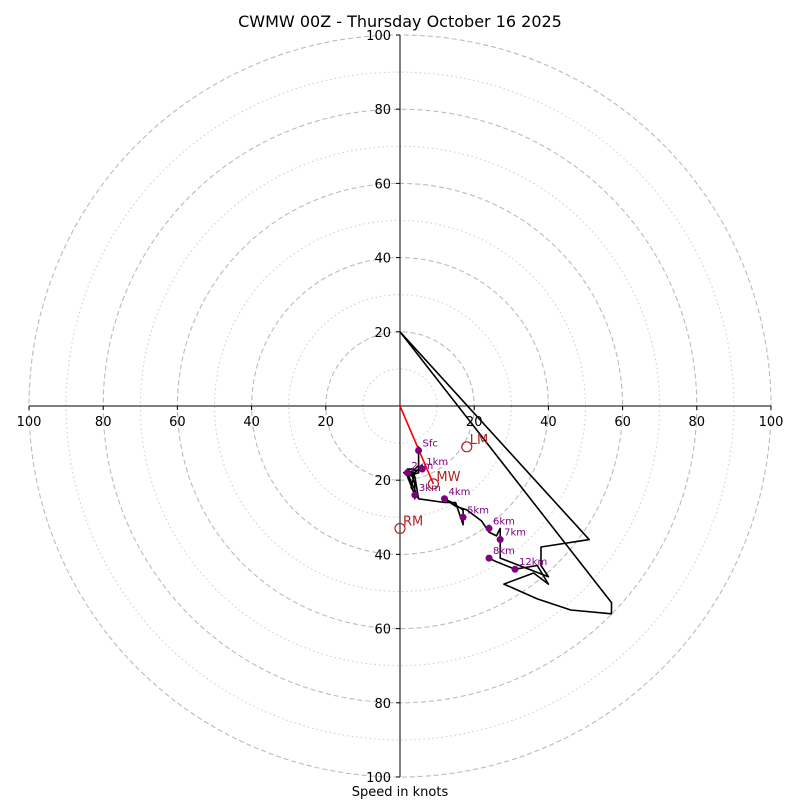 The image size is (800, 800). What do you see at coordinates (400, 21) in the screenshot?
I see `chart-title: CWMW 00Z - Thursday October 16 2025` at bounding box center [400, 21].